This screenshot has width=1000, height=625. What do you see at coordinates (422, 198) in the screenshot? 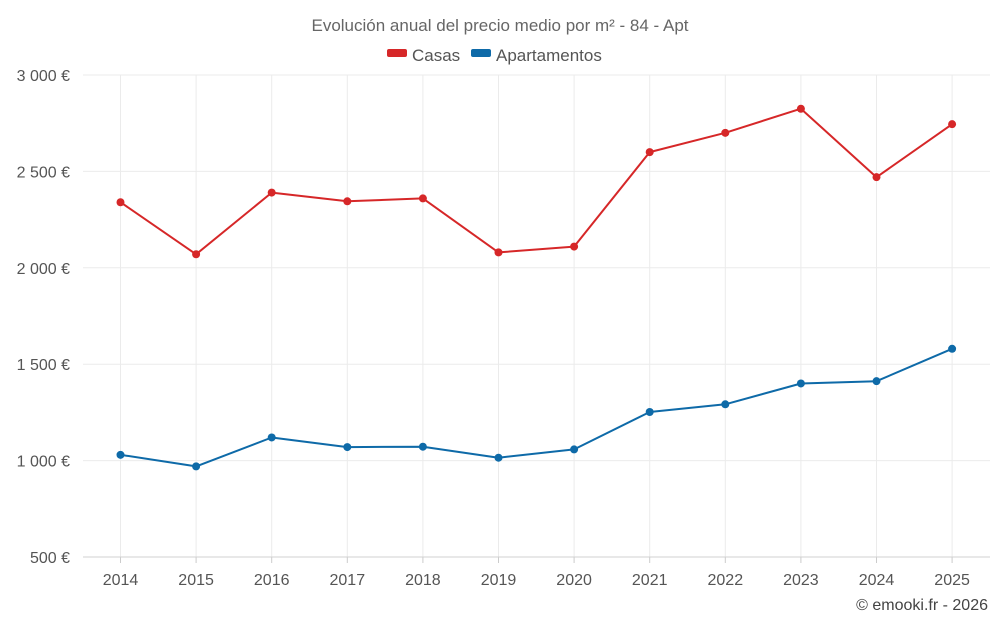
I see `data-point-casas-2018` at bounding box center [422, 198].